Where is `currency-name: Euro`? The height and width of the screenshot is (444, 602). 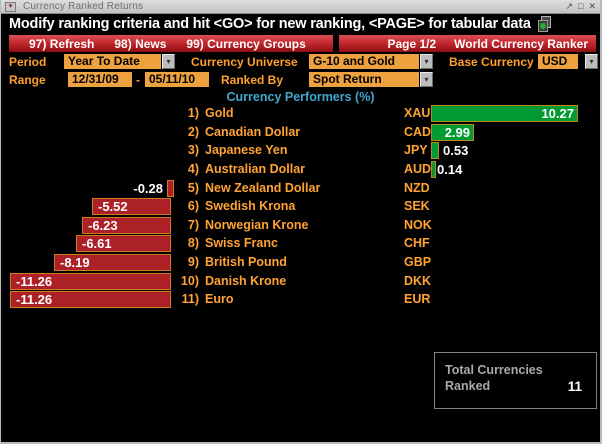 currency-name: Euro is located at coordinates (219, 299).